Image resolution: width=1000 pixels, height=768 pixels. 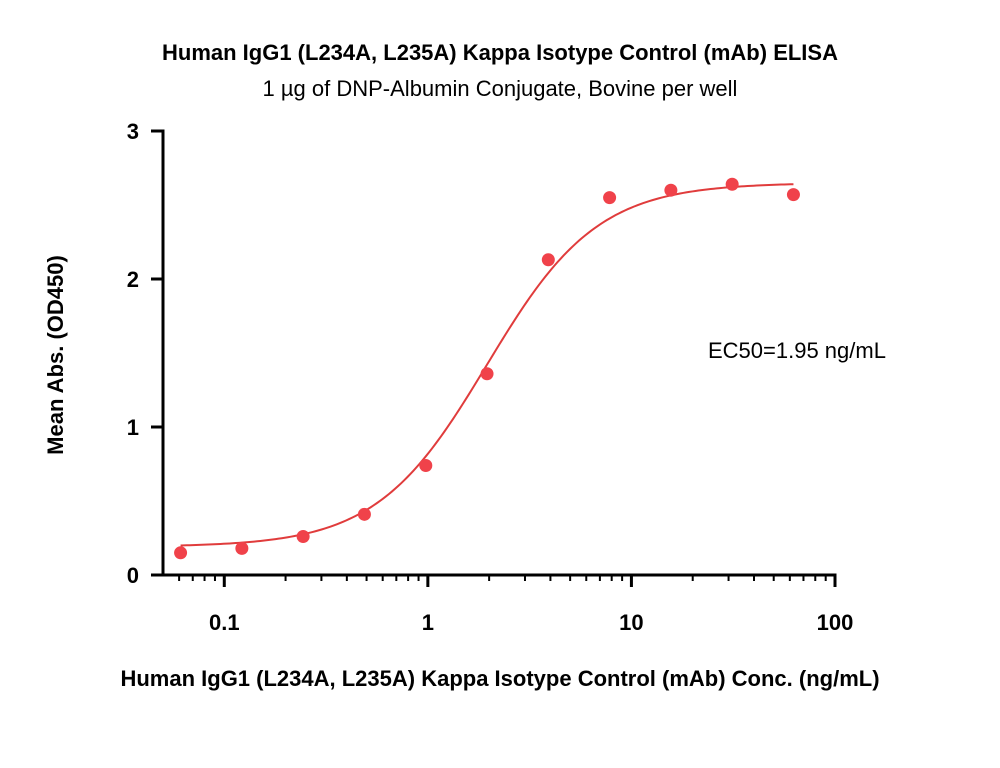 I want to click on x-tick-label: 1, so click(x=428, y=622).